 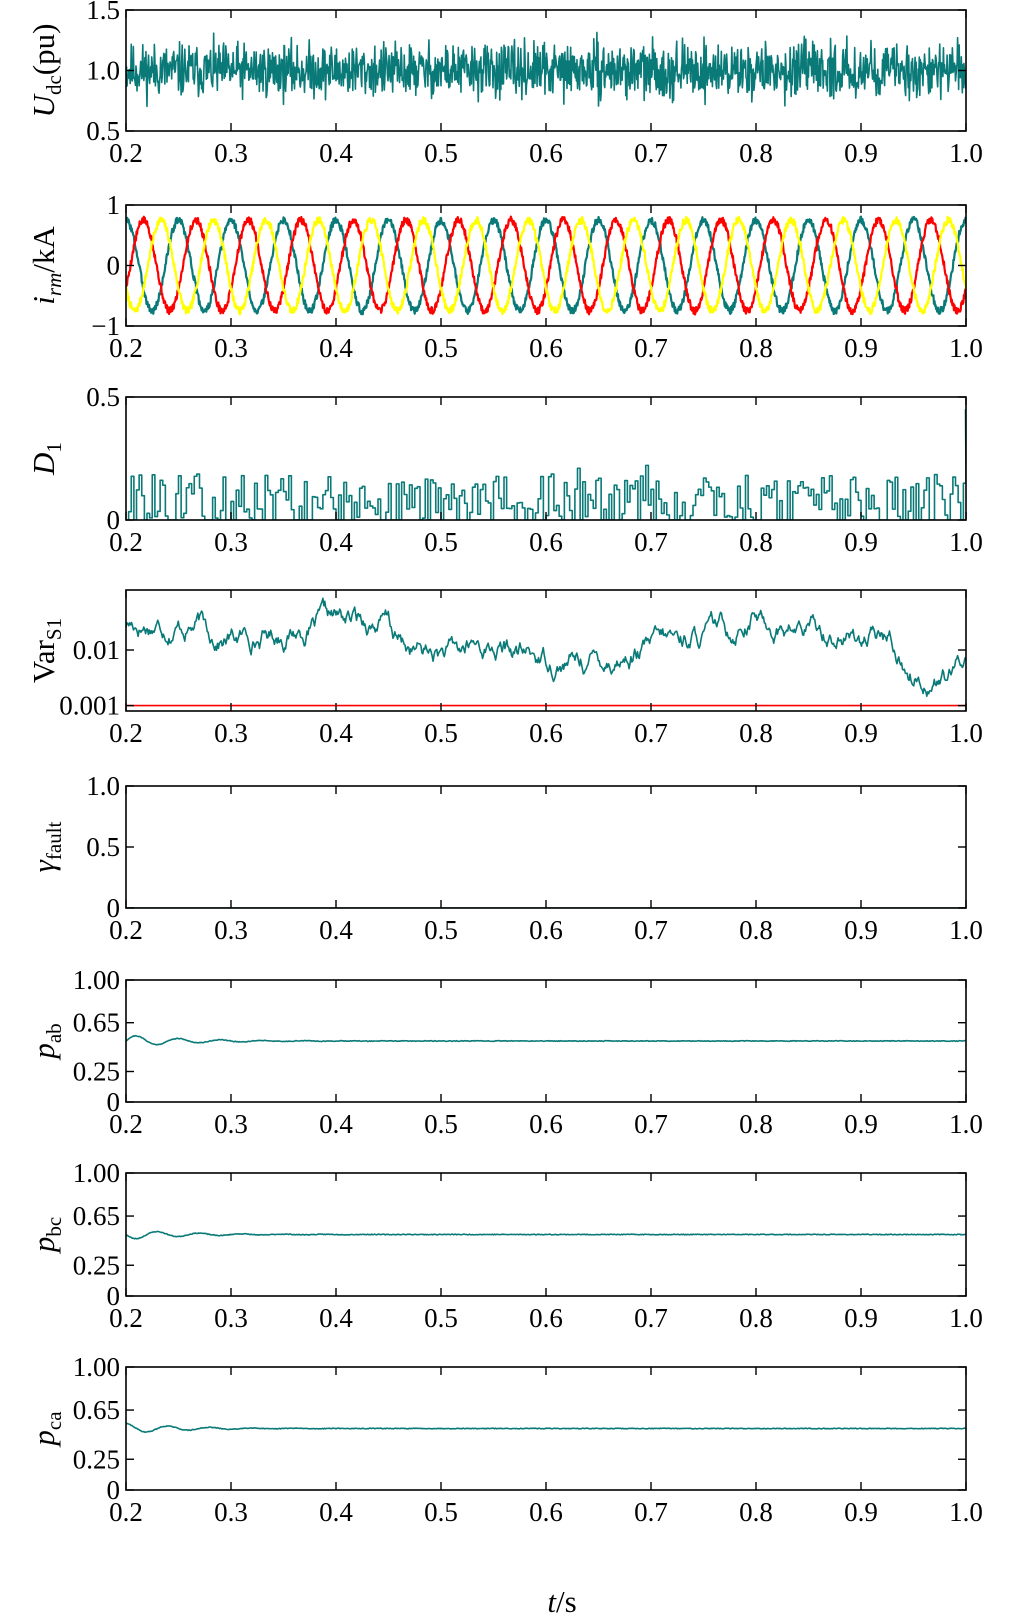 I want to click on y-axis-label: D1, so click(x=46, y=459).